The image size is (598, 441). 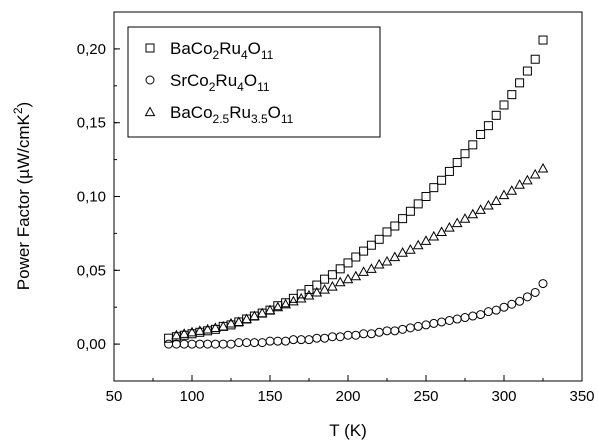 I want to click on y-axis-title: Power Factor (µW/cmK2), so click(x=22, y=196).